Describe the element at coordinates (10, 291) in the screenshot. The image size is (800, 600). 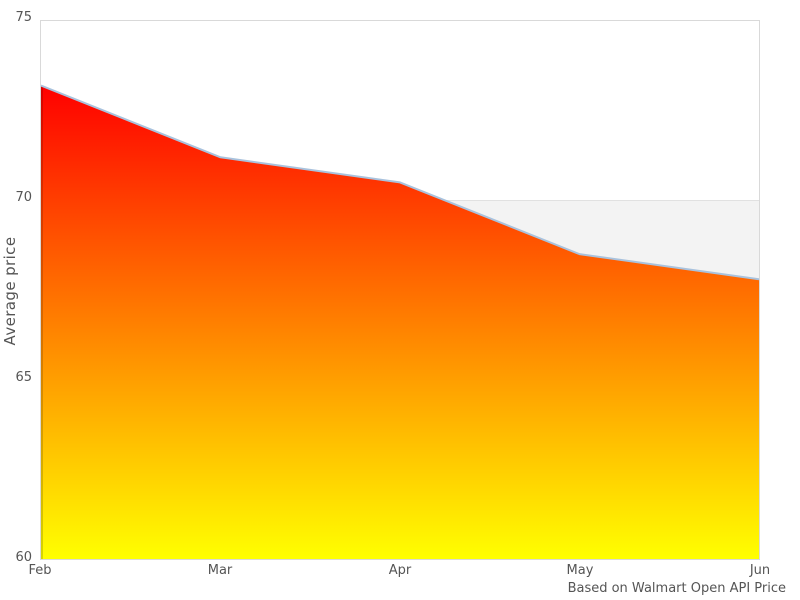
I see `y-axis-title-text: Average price` at that location.